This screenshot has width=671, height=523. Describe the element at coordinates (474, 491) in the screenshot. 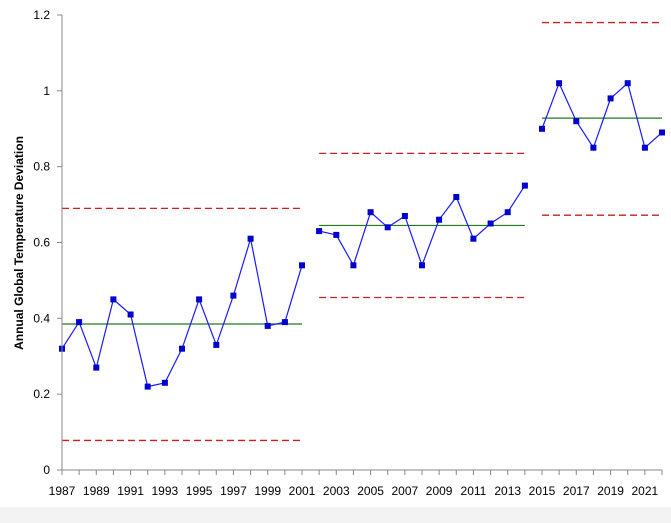

I see `x-tick-label: 2011` at that location.